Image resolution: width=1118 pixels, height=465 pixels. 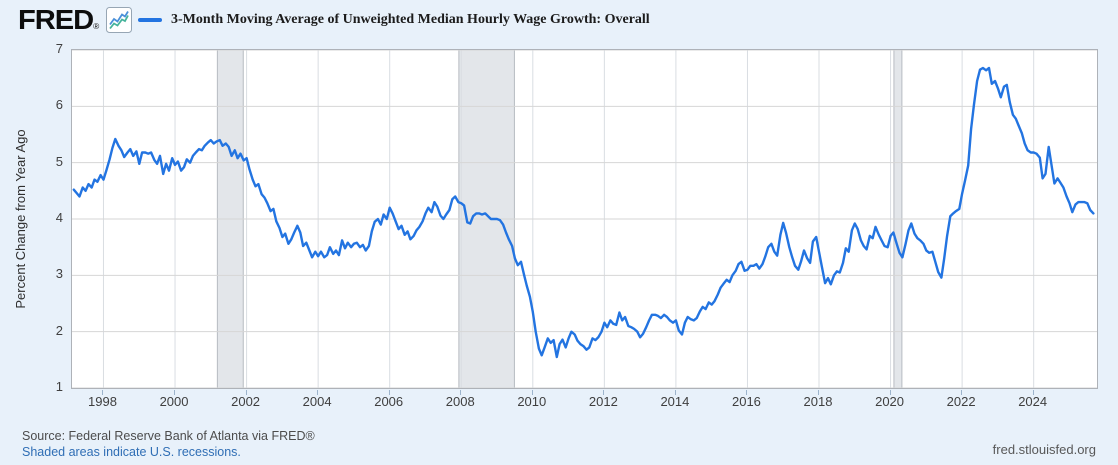 I want to click on x-tick-label: 2006, so click(x=389, y=401).